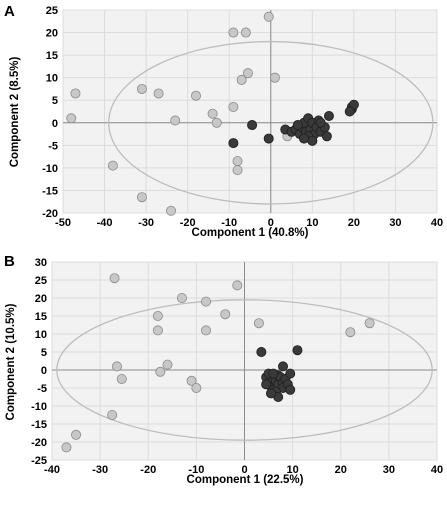 The height and width of the screenshot is (505, 447). Describe the element at coordinates (39, 461) in the screenshot. I see `y-tick-label: -25` at that location.